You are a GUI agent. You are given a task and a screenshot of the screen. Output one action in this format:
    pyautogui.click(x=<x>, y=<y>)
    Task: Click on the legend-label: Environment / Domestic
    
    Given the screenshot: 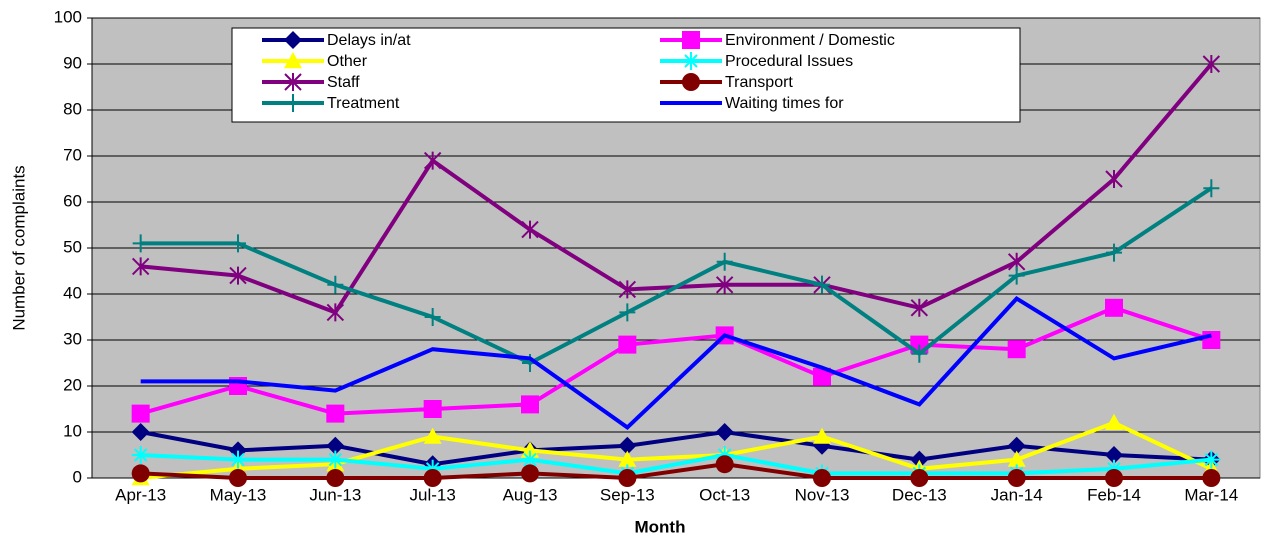 What is the action you would take?
    pyautogui.click(x=810, y=40)
    